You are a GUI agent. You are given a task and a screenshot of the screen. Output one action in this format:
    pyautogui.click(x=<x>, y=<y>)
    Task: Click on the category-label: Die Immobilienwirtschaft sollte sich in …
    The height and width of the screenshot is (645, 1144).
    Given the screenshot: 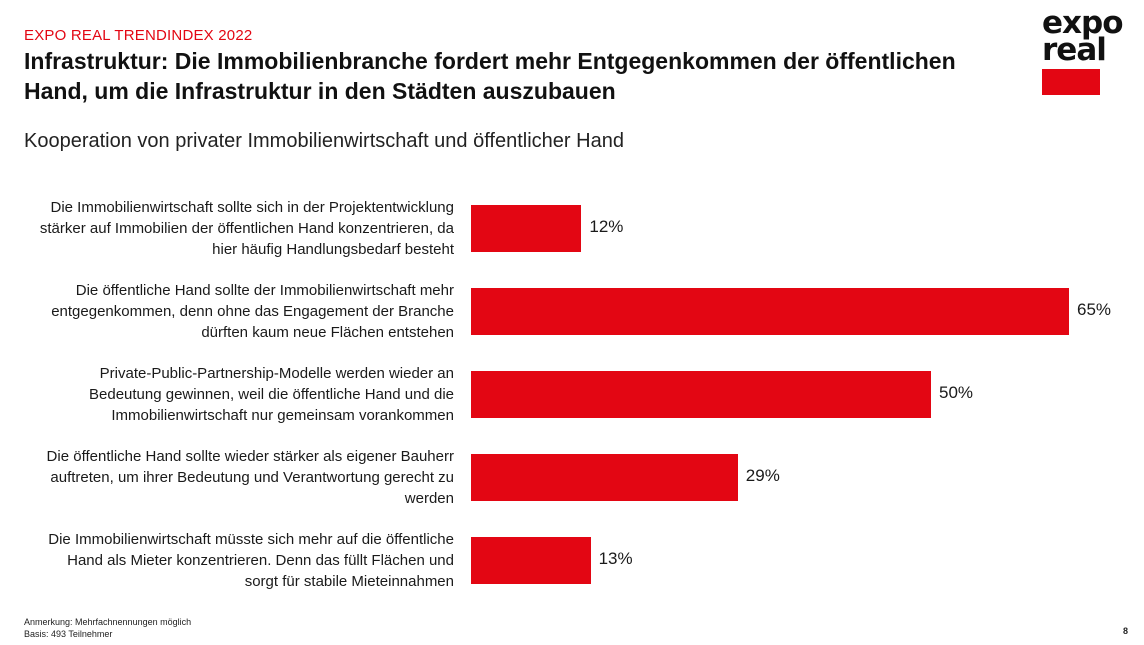 What is the action you would take?
    pyautogui.click(x=246, y=228)
    